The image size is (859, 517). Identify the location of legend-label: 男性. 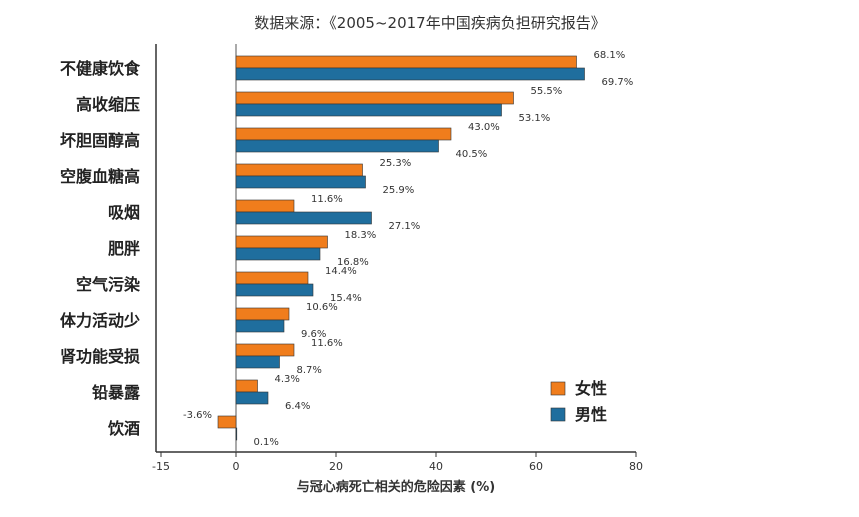
(591, 414).